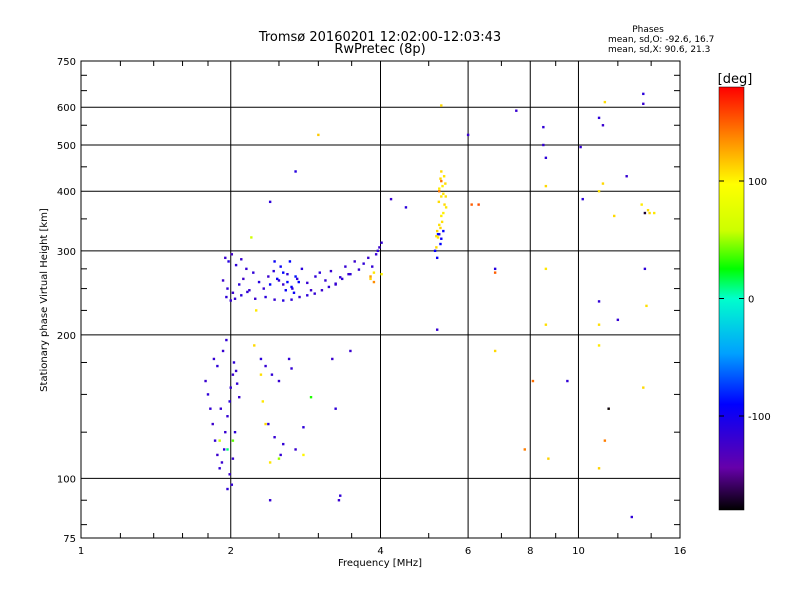  What do you see at coordinates (468, 551) in the screenshot?
I see `x-tick-label: 6` at bounding box center [468, 551].